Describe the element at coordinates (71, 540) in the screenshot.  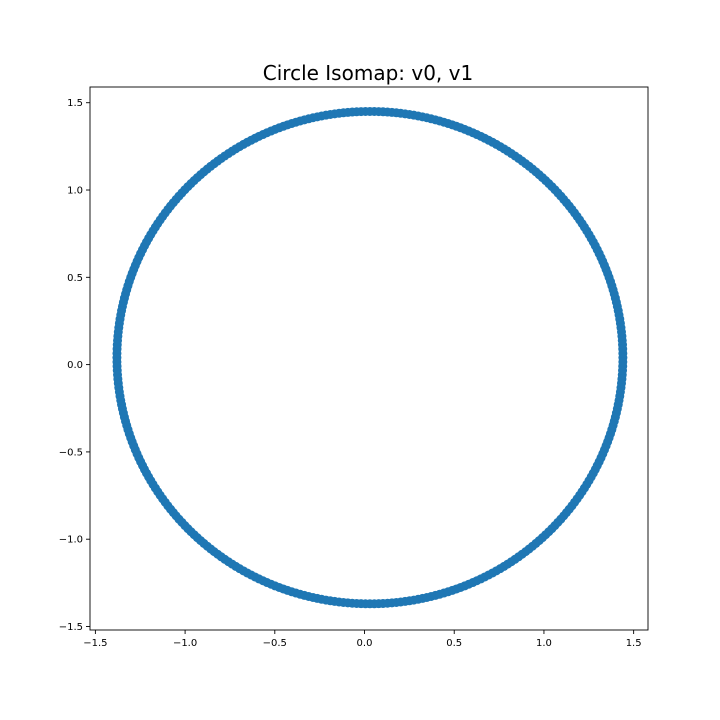
I see `y-tick-label: −1.0` at that location.